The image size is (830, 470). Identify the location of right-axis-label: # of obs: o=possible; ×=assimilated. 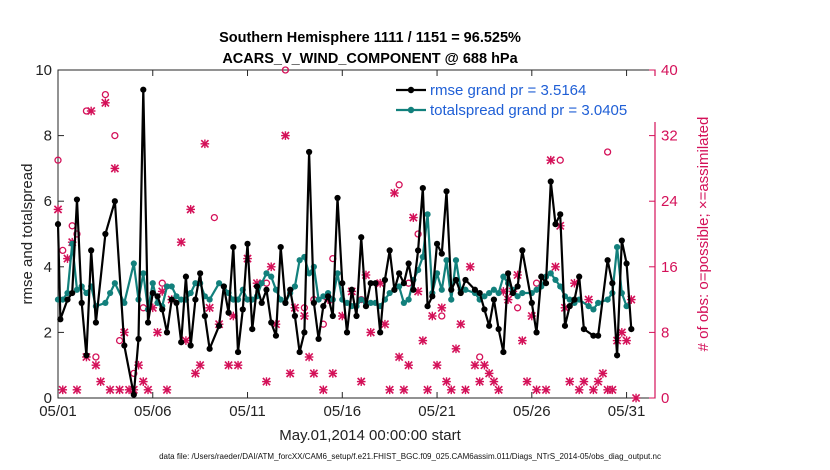
(703, 234).